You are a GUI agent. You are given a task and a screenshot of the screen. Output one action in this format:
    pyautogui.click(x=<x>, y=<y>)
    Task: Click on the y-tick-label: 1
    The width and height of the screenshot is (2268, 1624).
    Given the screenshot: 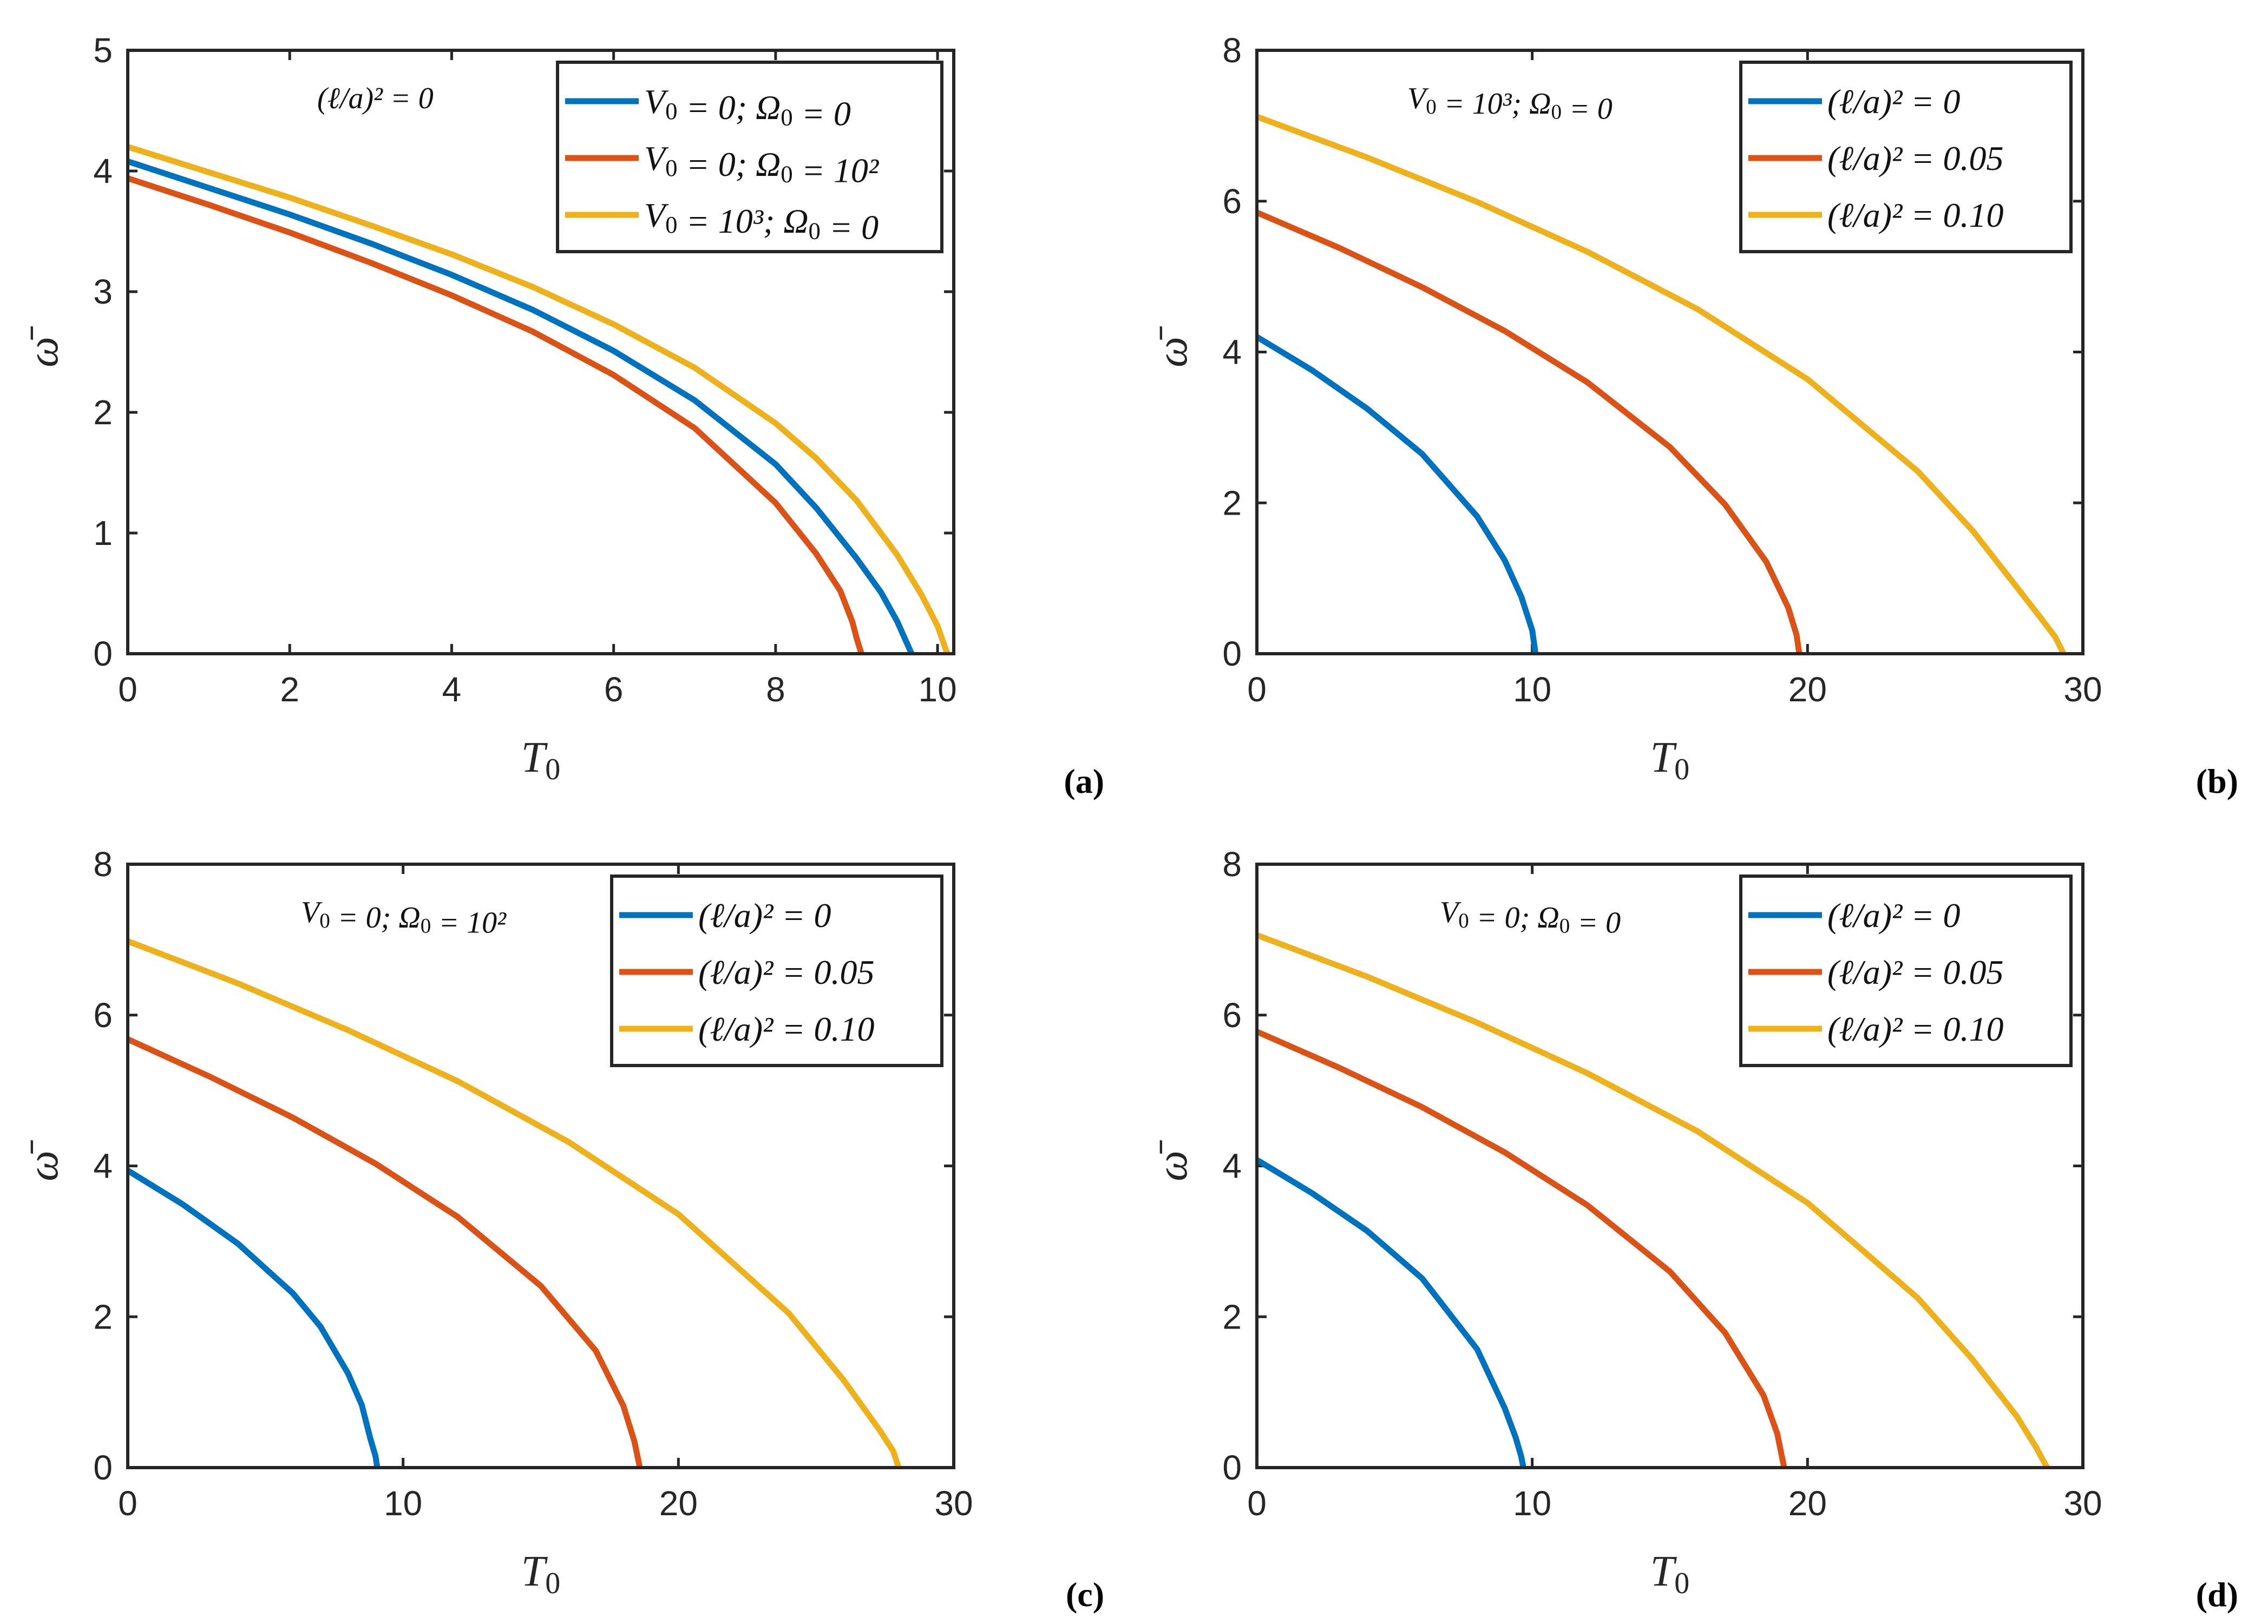 What is the action you would take?
    pyautogui.click(x=103, y=533)
    